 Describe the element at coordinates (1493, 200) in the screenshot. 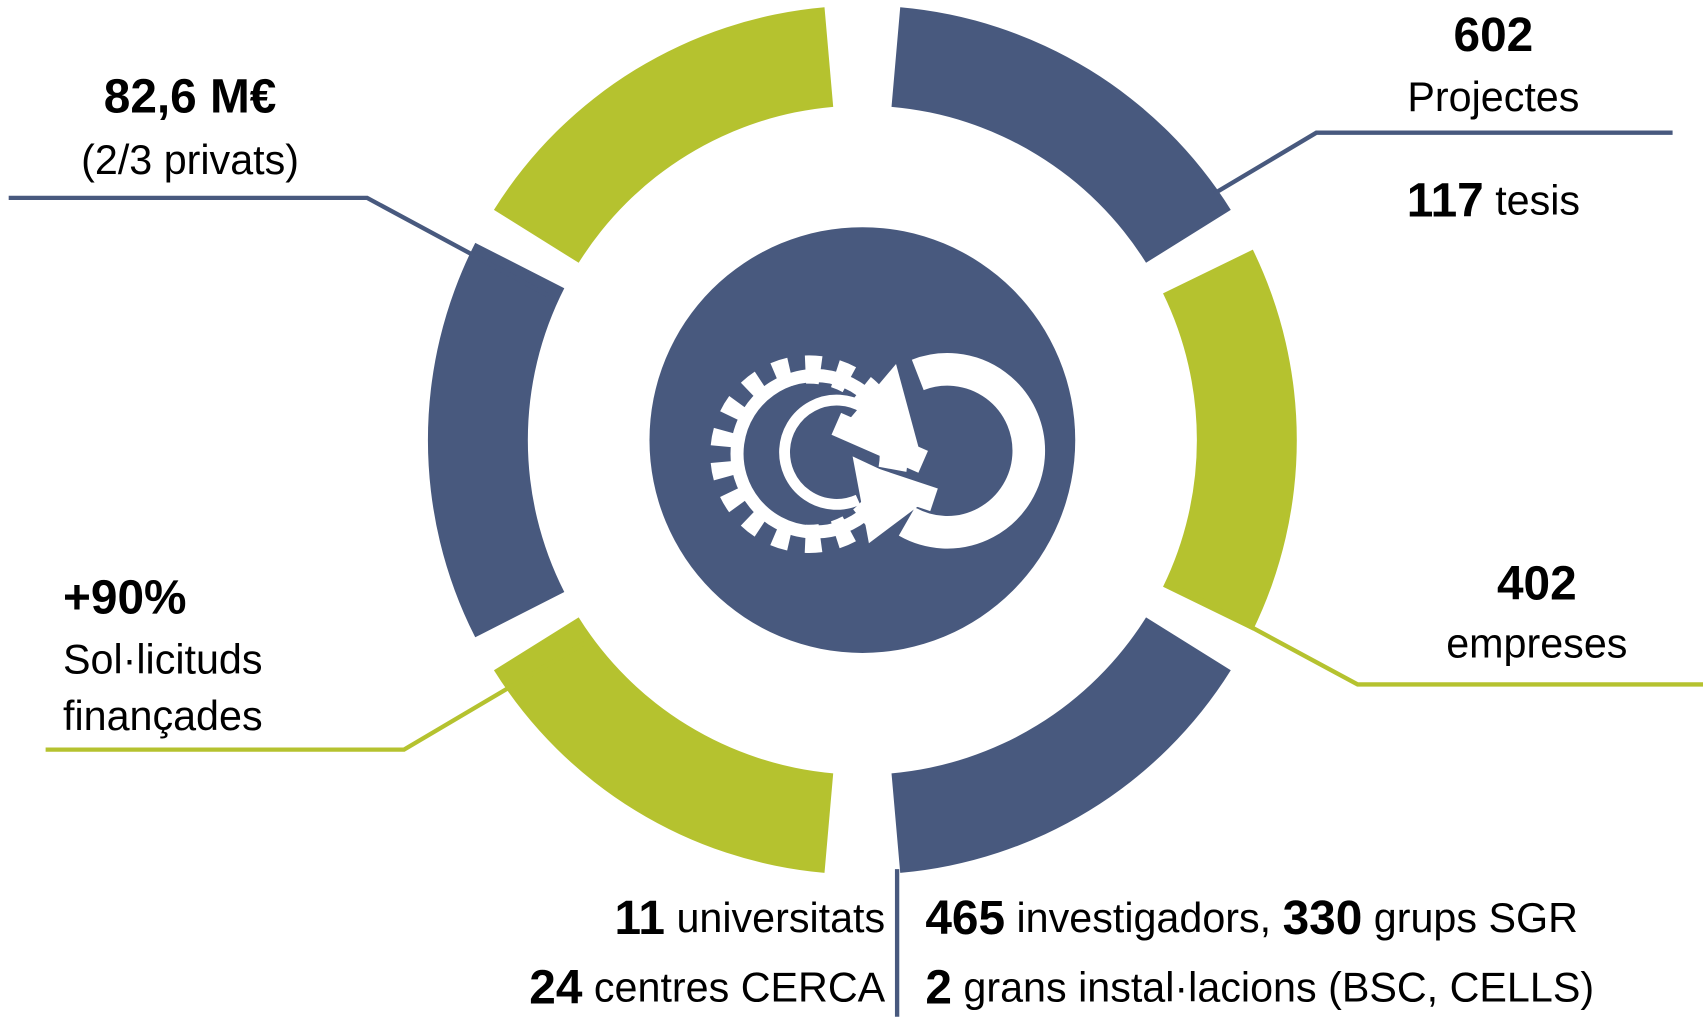

I see `stat-line: 117 tesis` at that location.